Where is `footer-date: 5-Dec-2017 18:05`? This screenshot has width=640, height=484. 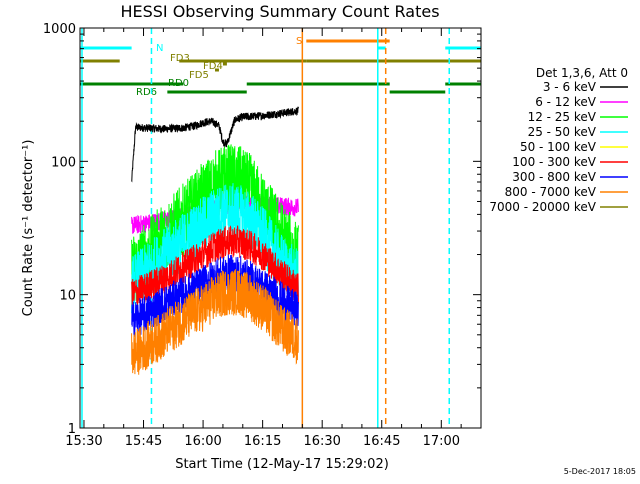 footer-date: 5-Dec-2017 18:05 is located at coordinates (600, 471).